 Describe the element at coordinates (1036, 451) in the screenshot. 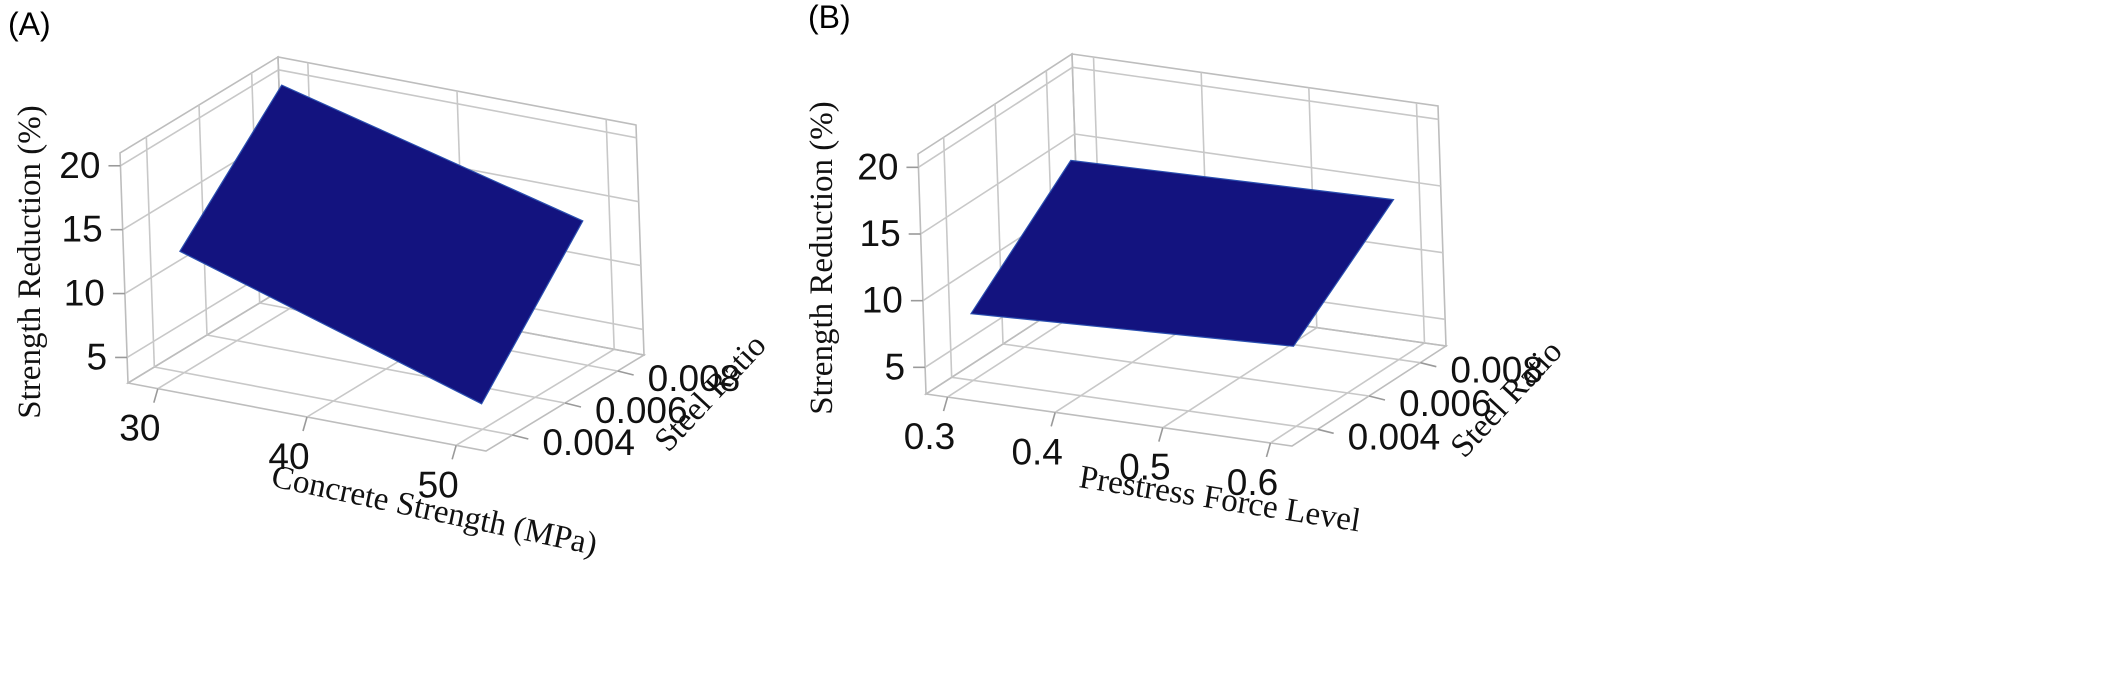

I see `x-tick-label: 0.4` at that location.